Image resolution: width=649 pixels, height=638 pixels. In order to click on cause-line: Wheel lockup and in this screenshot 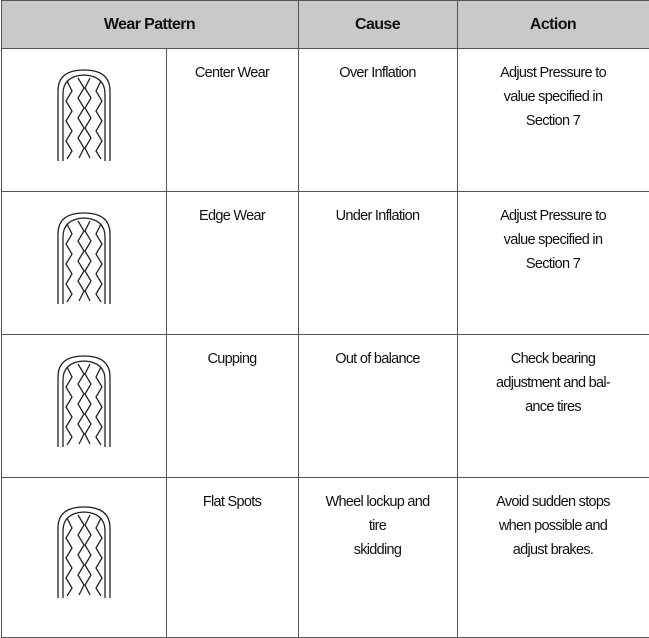, I will do `click(378, 502)`.